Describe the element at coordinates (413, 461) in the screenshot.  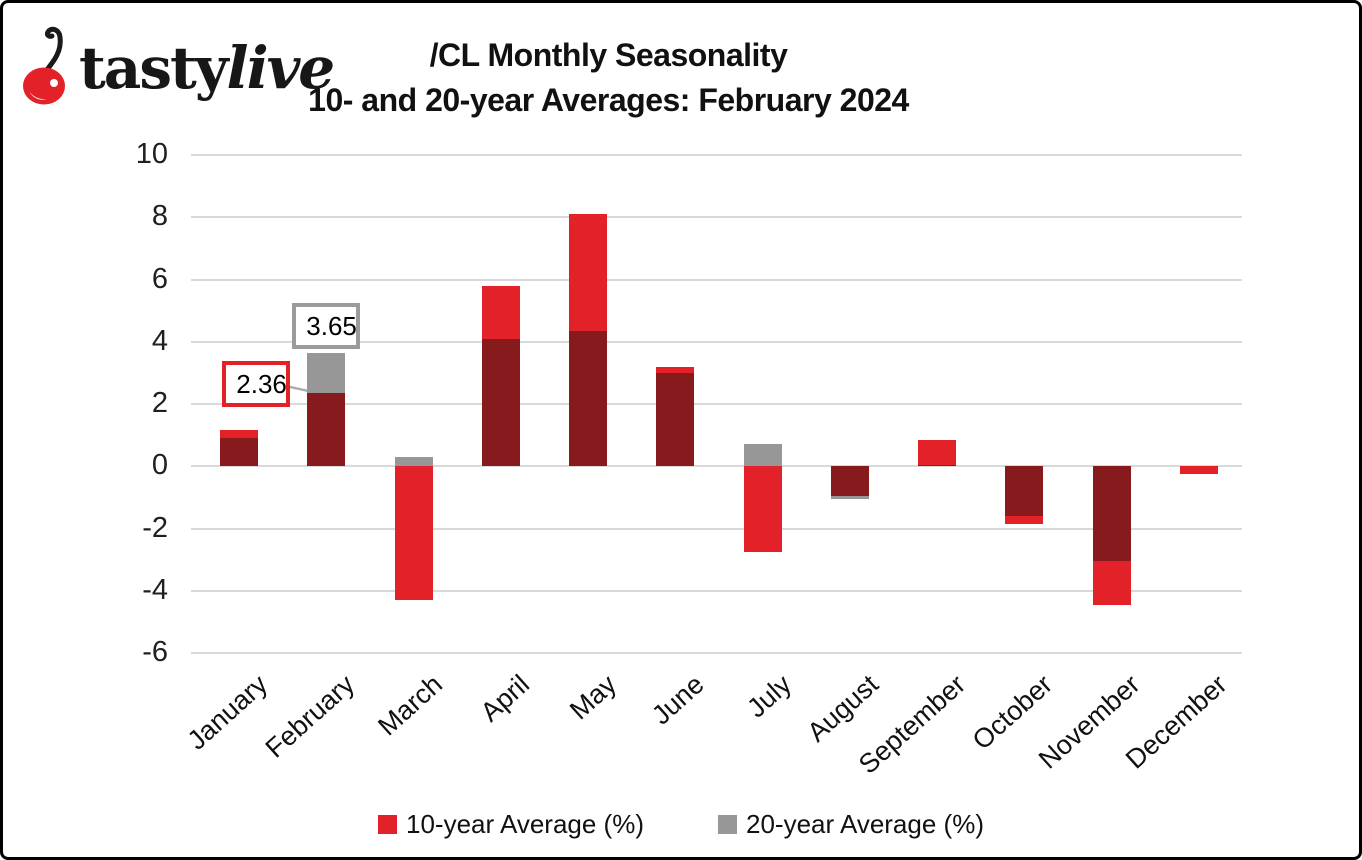
I see `bar-march-20yr` at that location.